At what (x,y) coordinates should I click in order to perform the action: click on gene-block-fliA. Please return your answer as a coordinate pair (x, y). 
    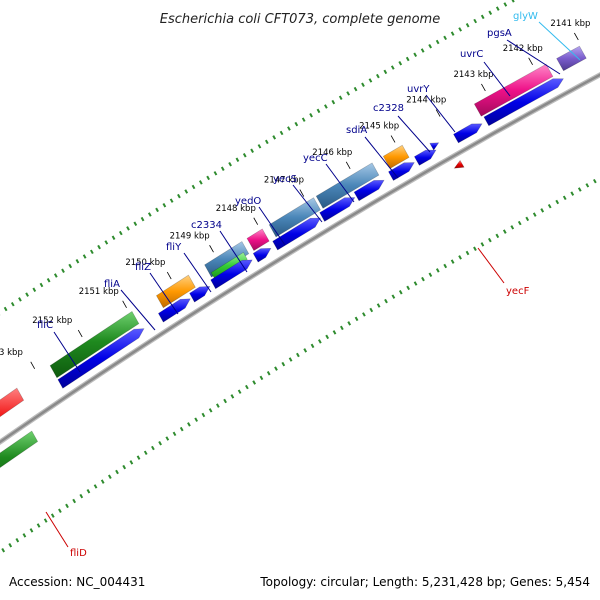
    Looking at the image, I should click on (175, 291).